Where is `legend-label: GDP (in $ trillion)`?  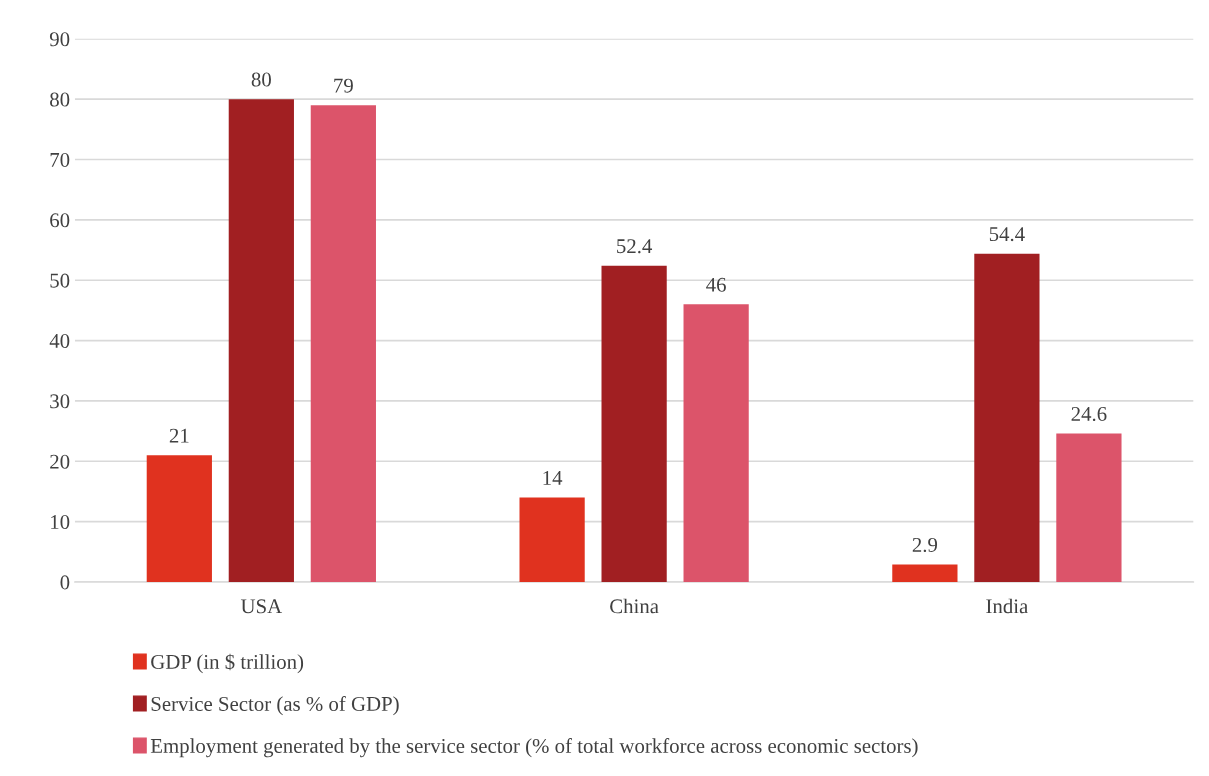 legend-label: GDP (in $ trillion) is located at coordinates (227, 663).